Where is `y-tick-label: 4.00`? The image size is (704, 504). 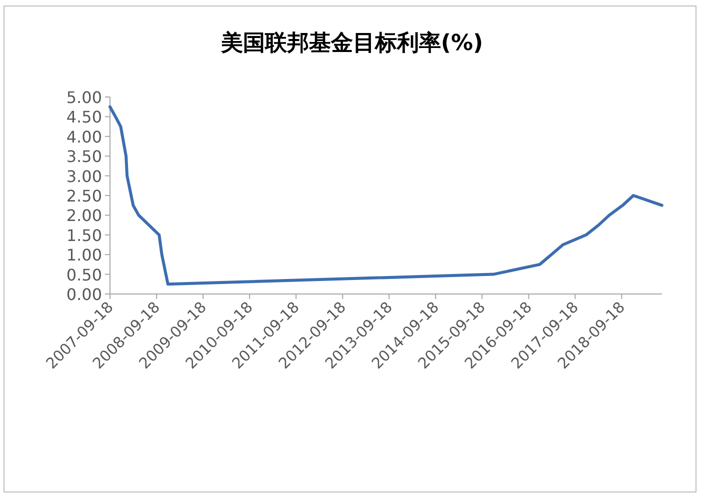 y-tick-label: 4.00 is located at coordinates (84, 136).